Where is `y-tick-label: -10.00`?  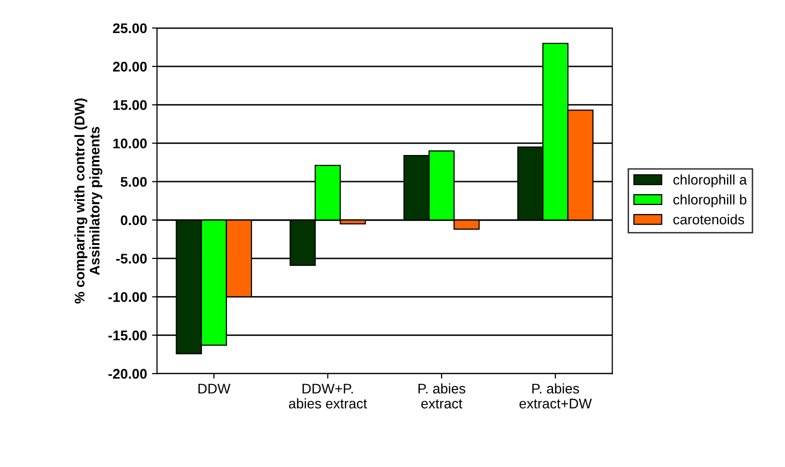 y-tick-label: -10.00 is located at coordinates (127, 297).